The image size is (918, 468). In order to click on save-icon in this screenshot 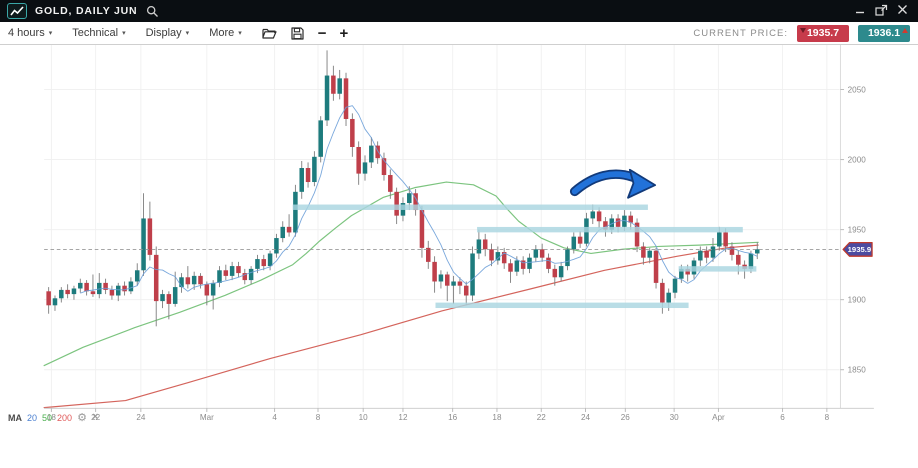, I will do `click(297, 33)`.